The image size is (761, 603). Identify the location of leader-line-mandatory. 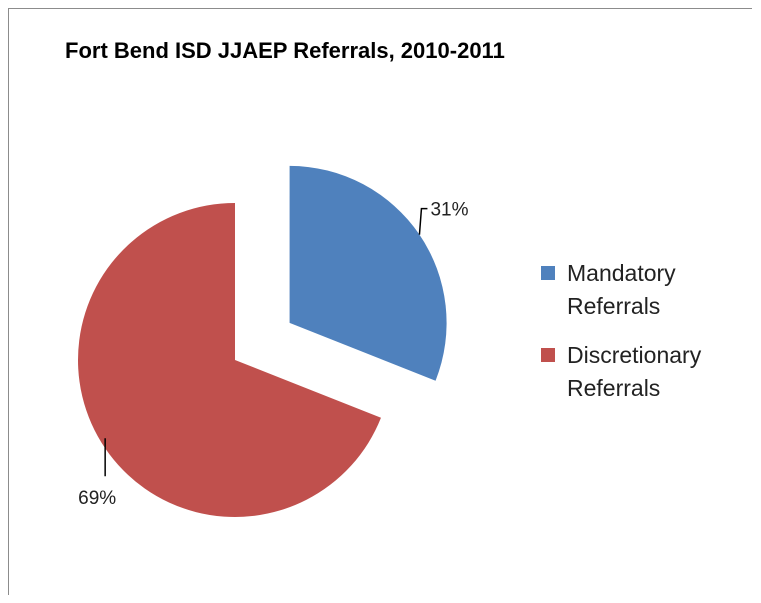
(423, 221).